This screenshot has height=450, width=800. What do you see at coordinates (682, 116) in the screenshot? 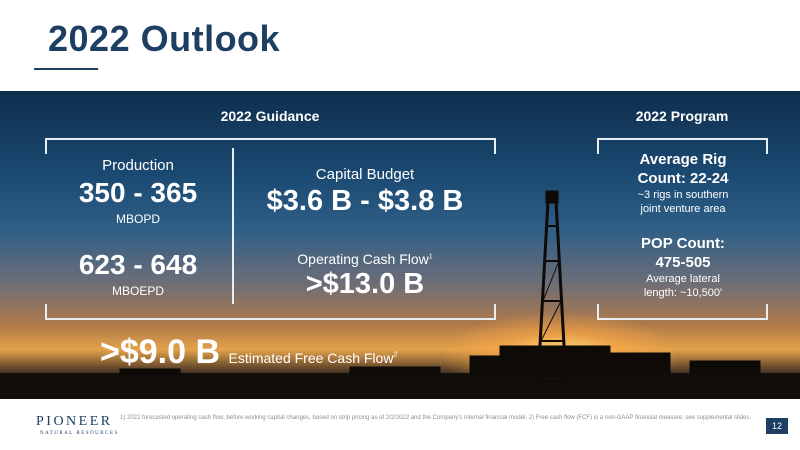
I see `program-heading: 2022 Program` at bounding box center [682, 116].